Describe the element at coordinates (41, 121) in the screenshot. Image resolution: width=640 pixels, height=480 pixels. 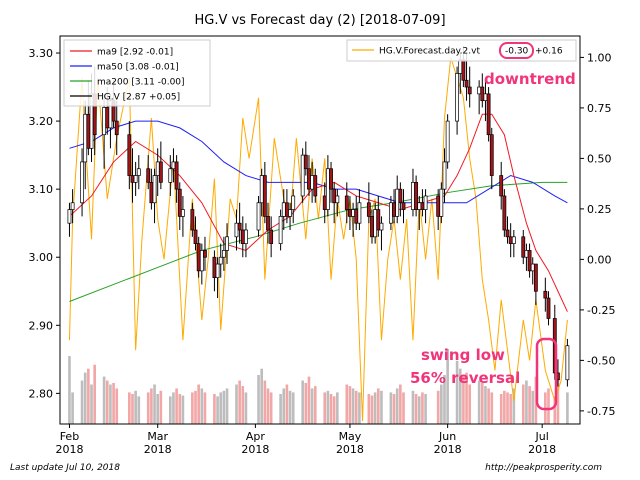
I see `y-left-tick-label: 3.20` at that location.